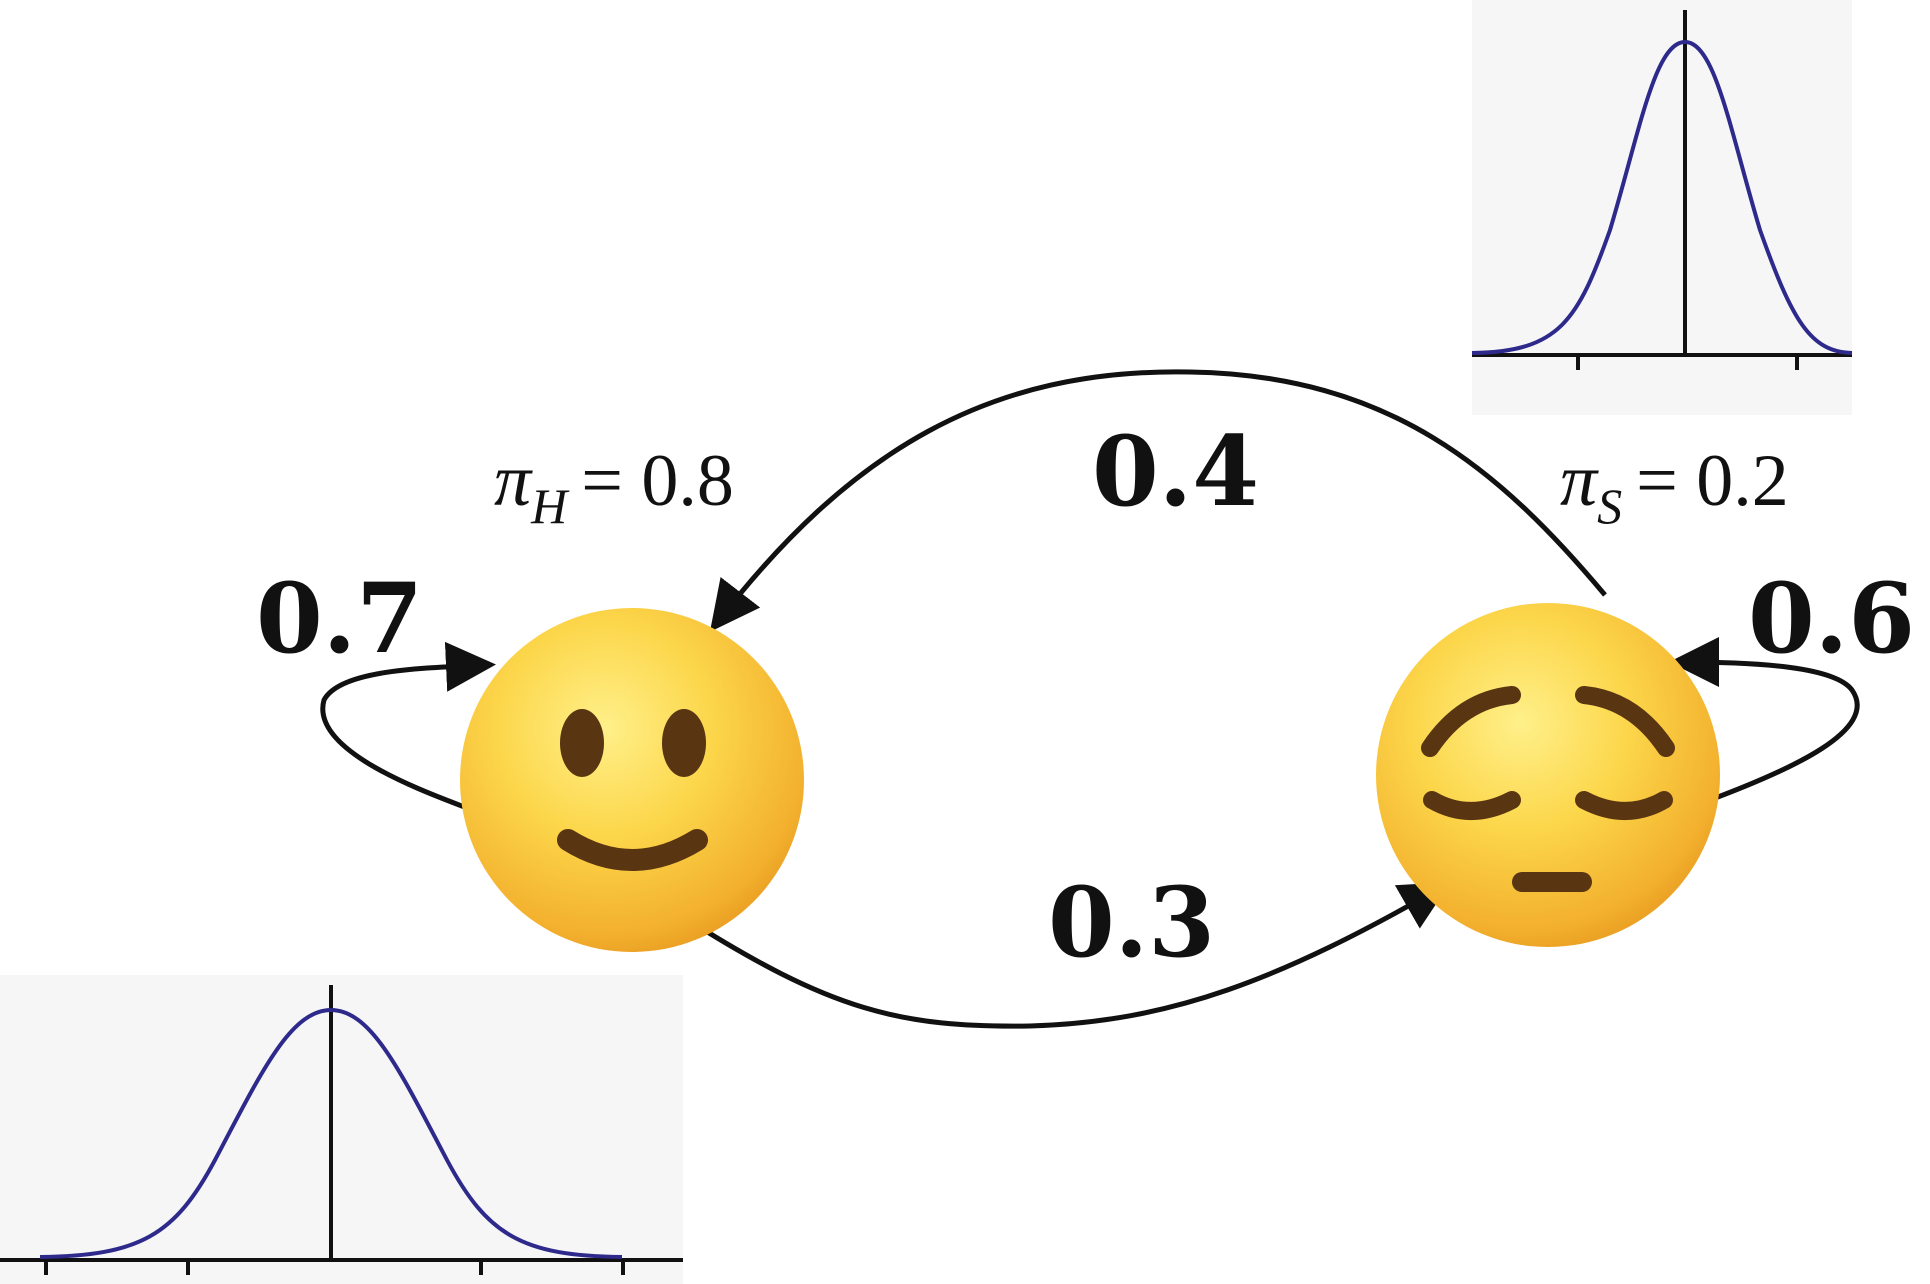 The height and width of the screenshot is (1284, 1930). What do you see at coordinates (632, 850) in the screenshot?
I see `smile` at bounding box center [632, 850].